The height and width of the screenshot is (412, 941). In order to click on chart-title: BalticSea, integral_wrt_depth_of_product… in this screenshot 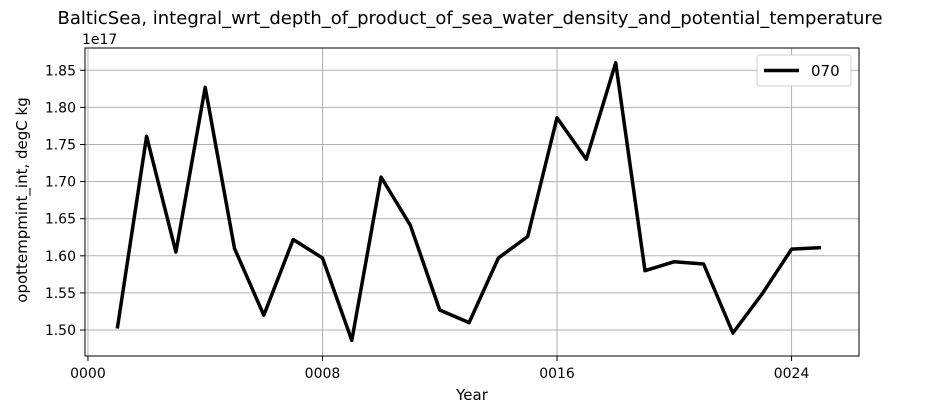, I will do `click(469, 18)`.